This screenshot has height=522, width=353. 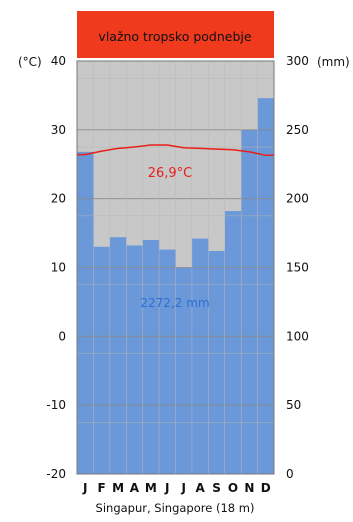 I want to click on precipitation-tick-label: 250, so click(x=297, y=130).